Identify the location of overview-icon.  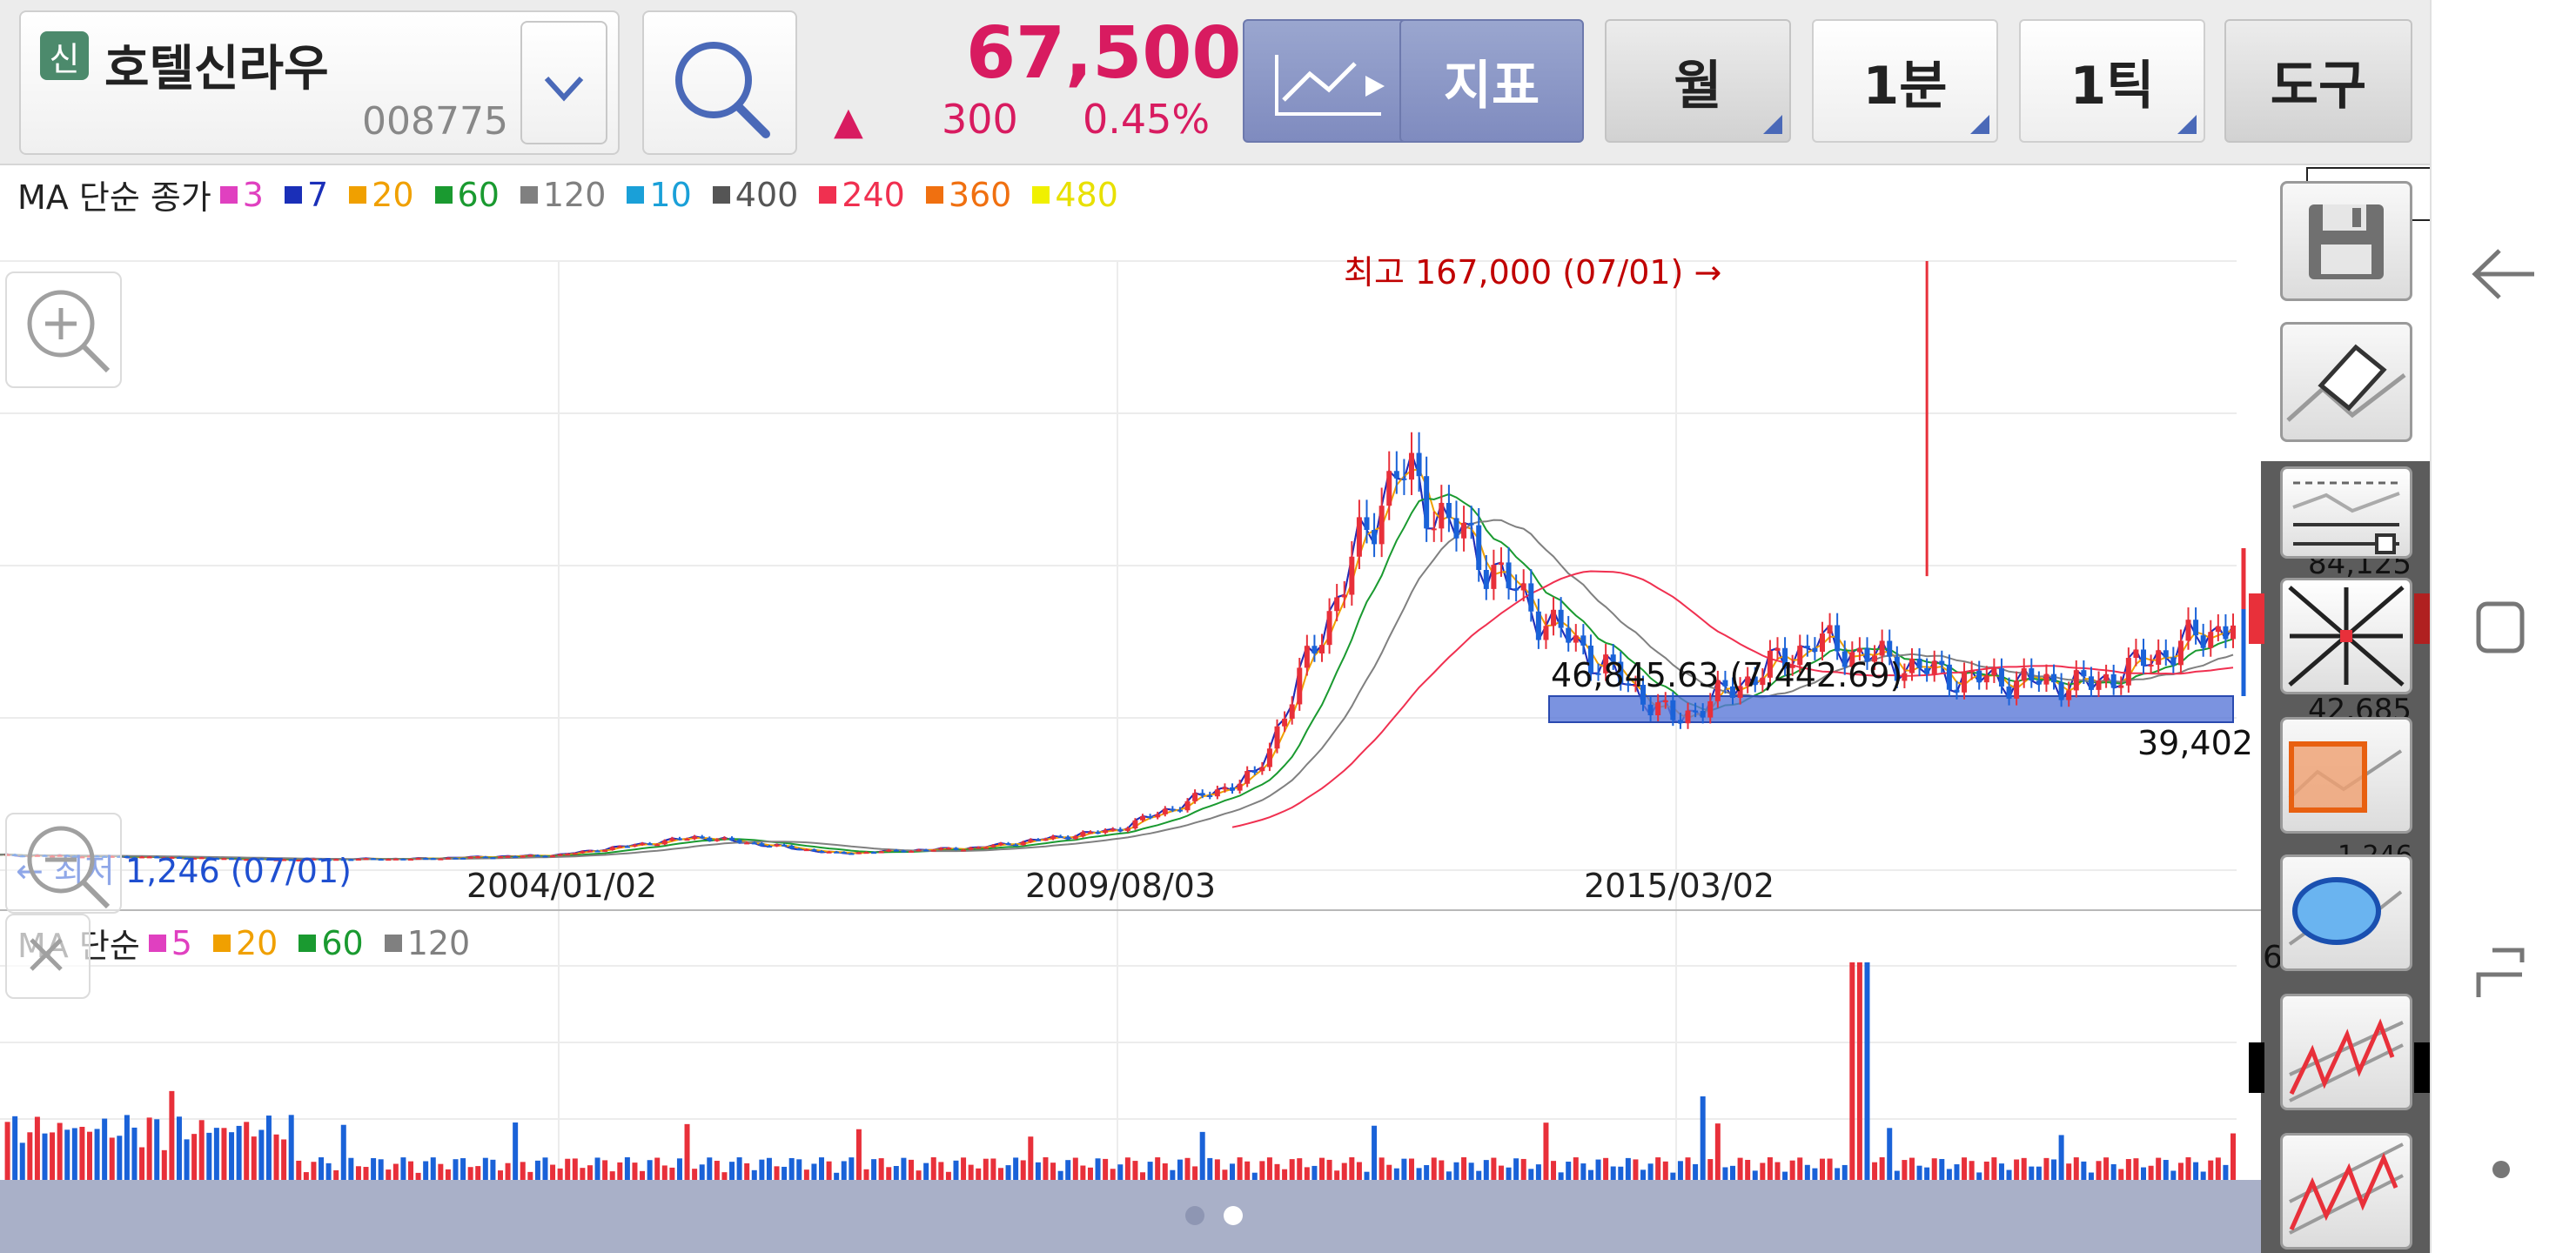
(2502, 627).